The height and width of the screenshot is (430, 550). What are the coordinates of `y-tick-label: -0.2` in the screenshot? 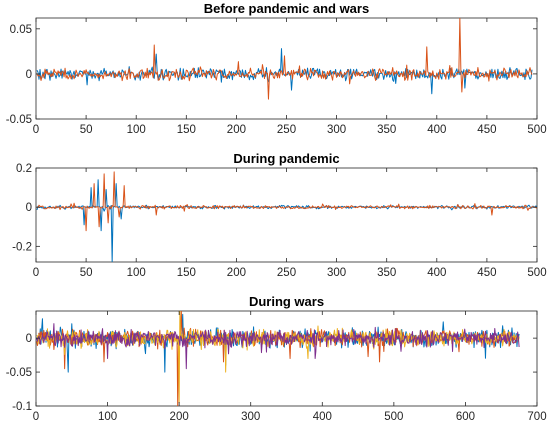 It's located at (22, 247).